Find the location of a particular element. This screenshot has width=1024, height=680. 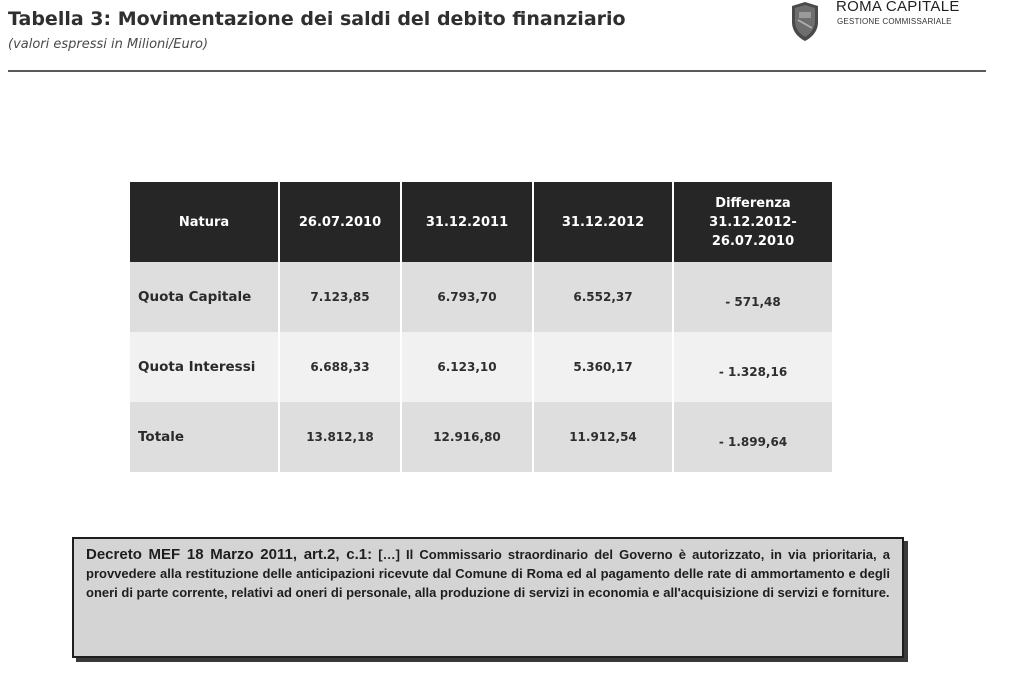

cell-difference: - 1.328,16 is located at coordinates (753, 367).